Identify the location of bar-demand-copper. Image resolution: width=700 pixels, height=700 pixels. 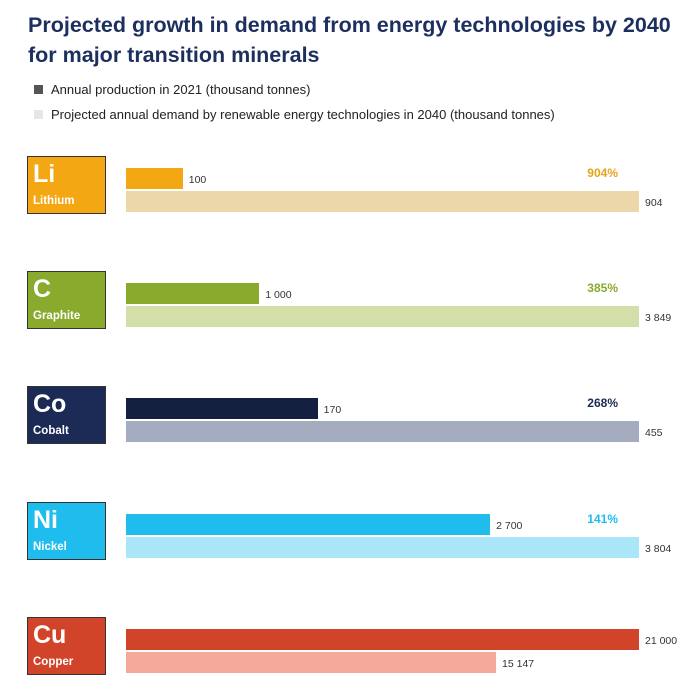
(311, 662).